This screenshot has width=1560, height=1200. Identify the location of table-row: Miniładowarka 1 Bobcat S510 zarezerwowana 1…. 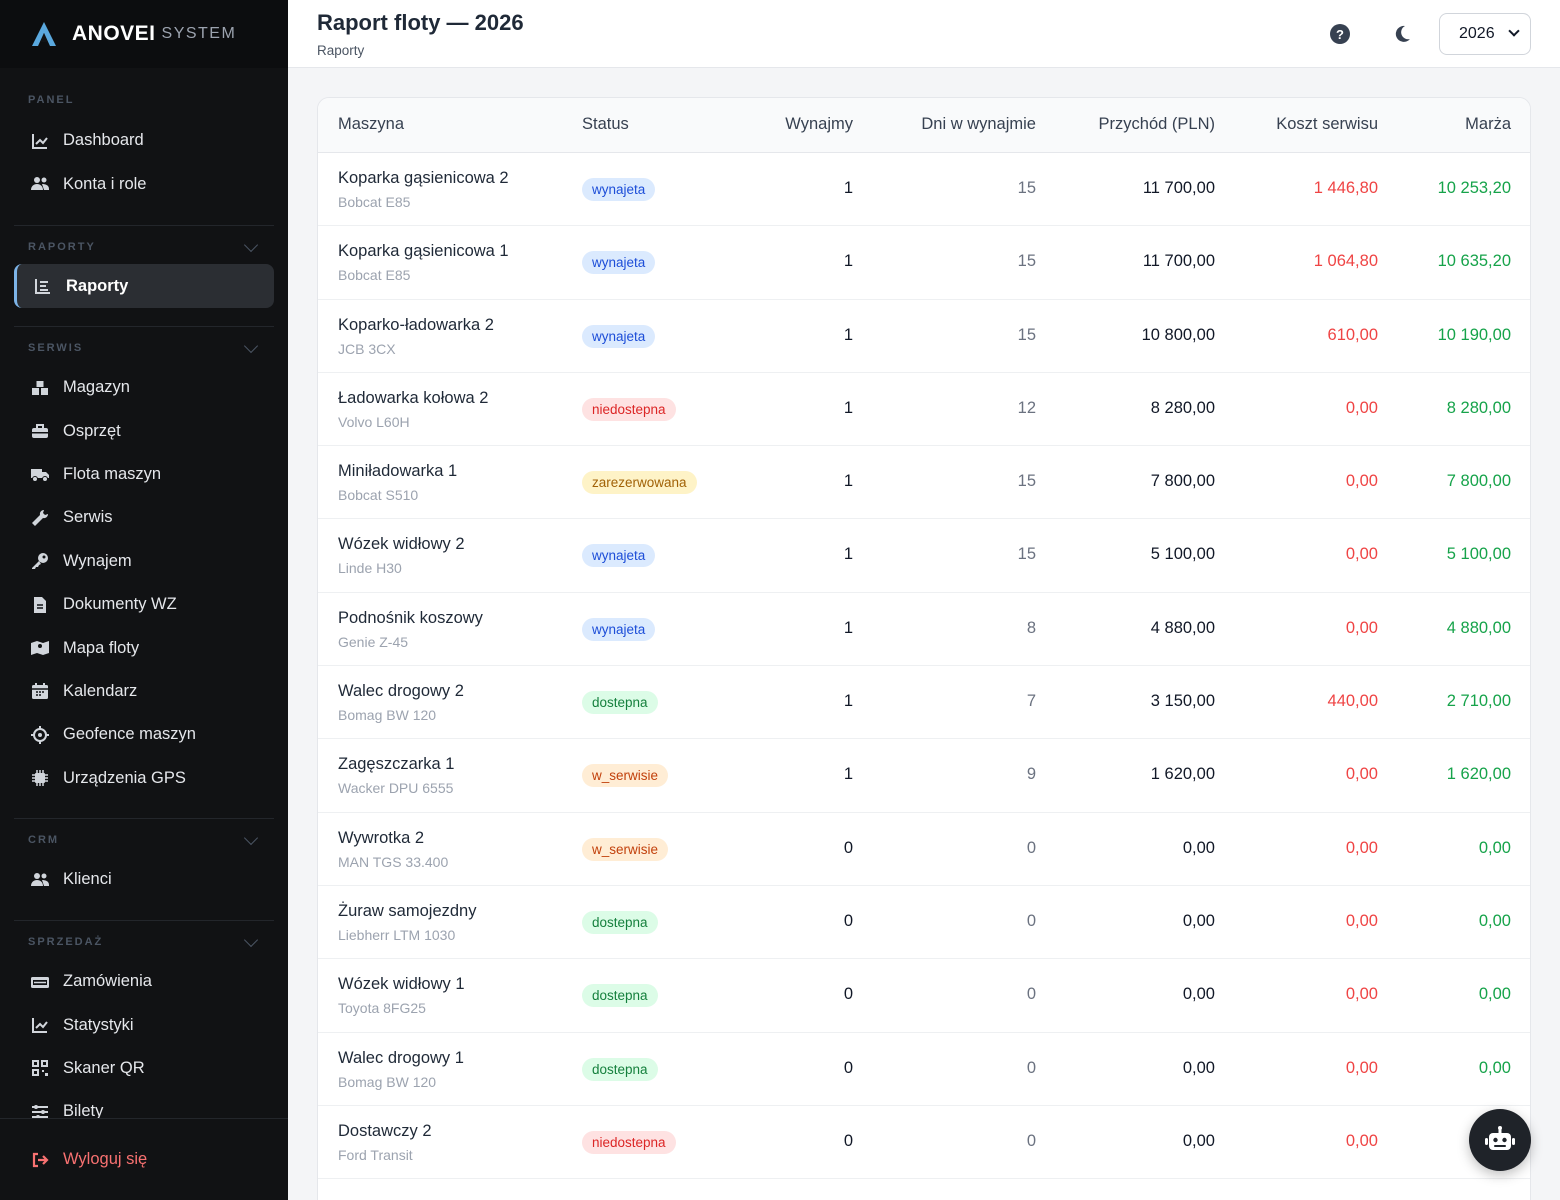
(924, 483).